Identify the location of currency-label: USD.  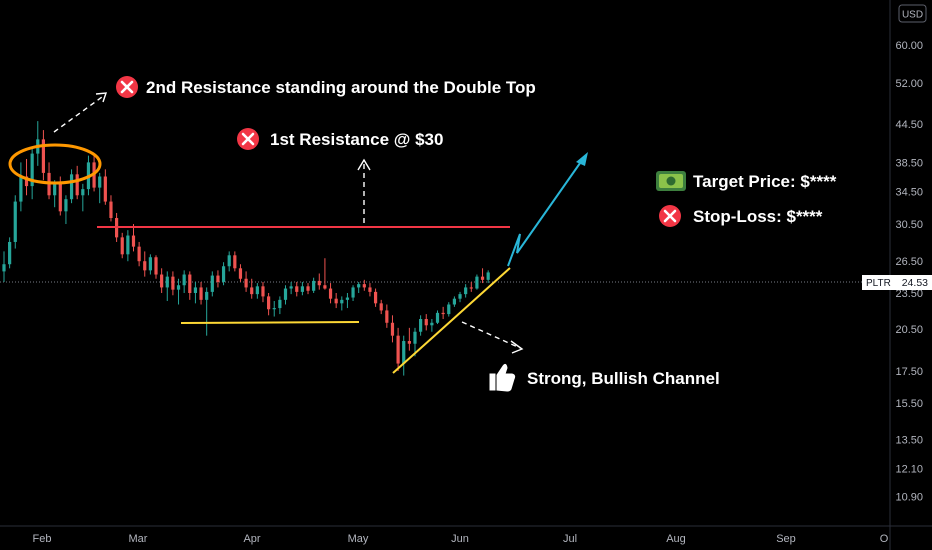
(912, 15).